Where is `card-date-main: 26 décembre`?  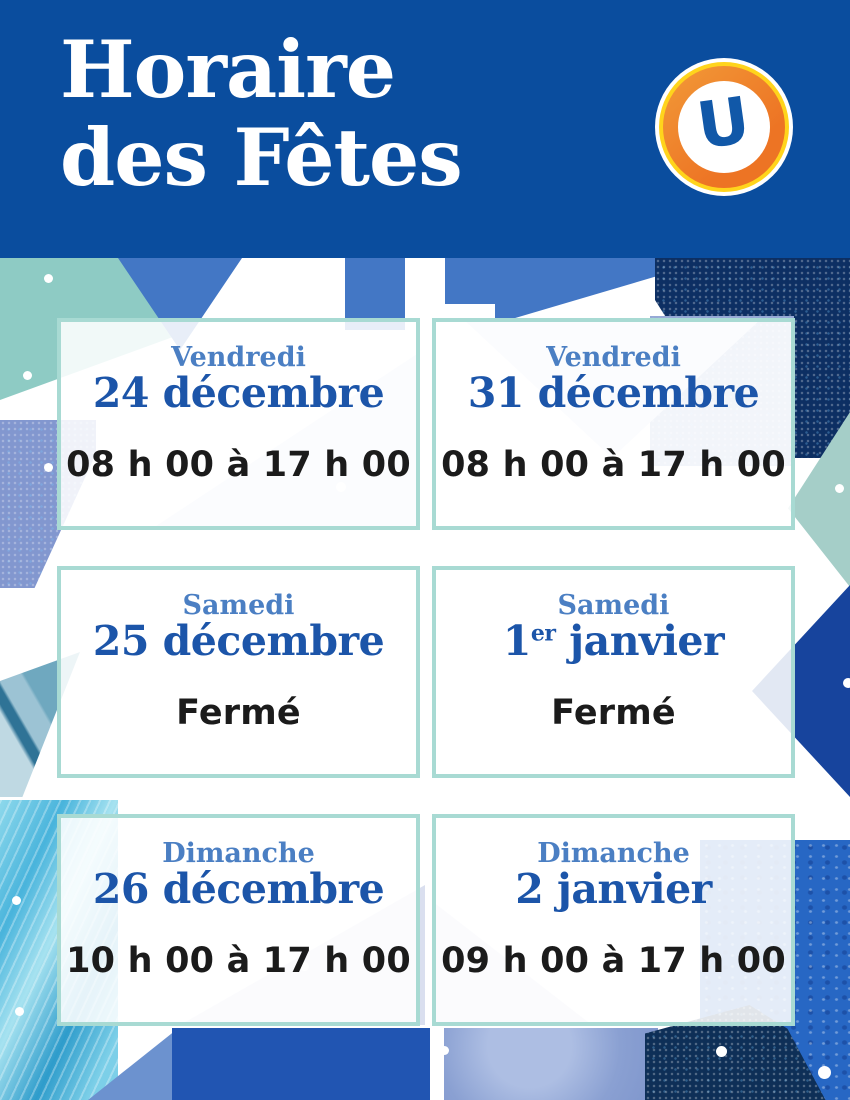 card-date-main: 26 décembre is located at coordinates (238, 889).